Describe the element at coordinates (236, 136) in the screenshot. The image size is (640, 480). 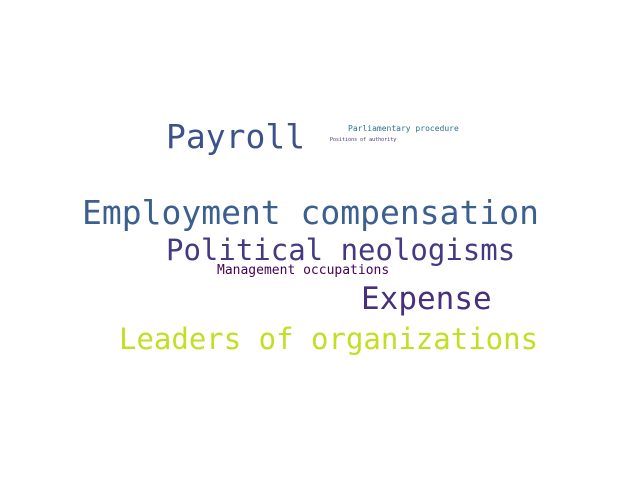
I see `word-payroll: Payroll` at that location.